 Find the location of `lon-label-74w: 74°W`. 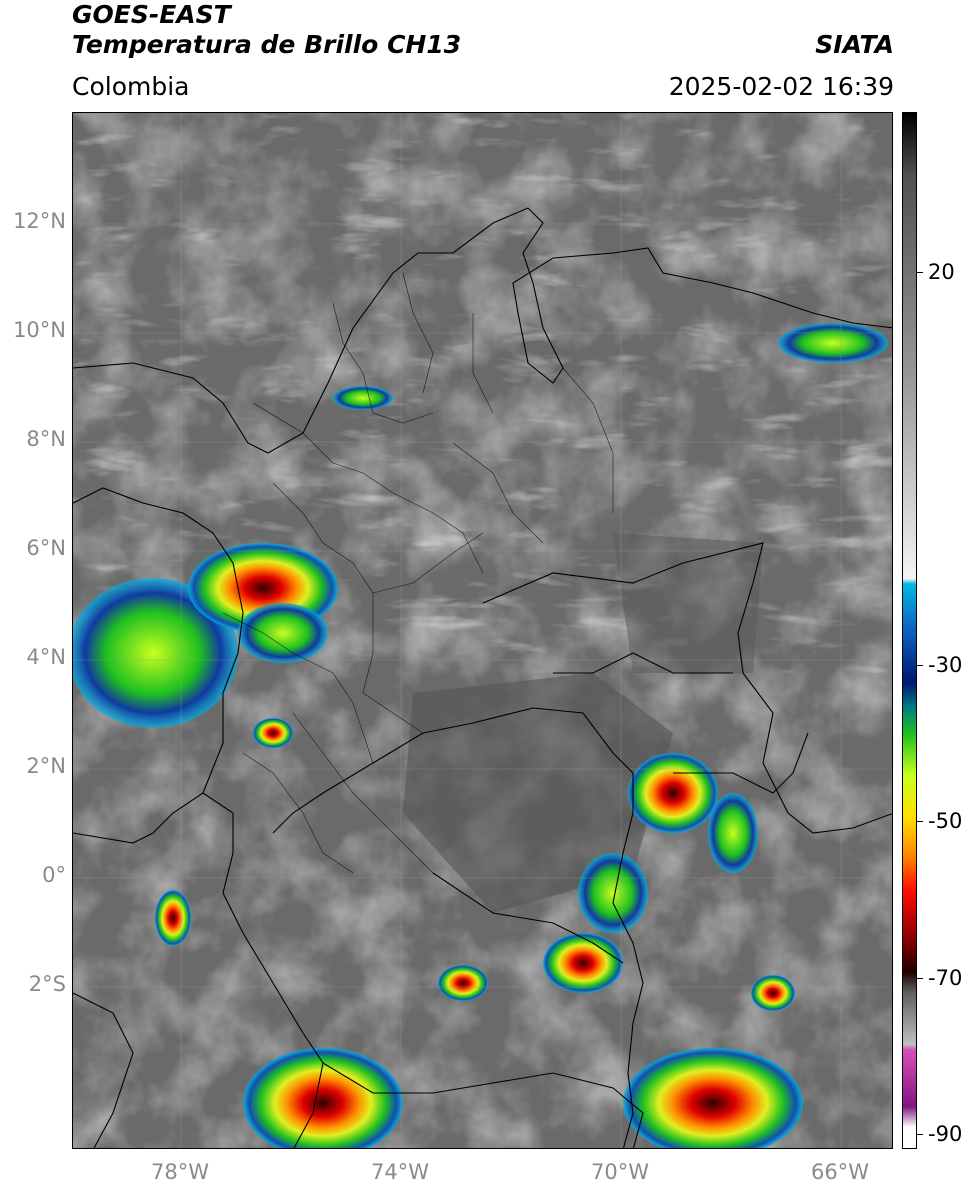

lon-label-74w: 74°W is located at coordinates (400, 1172).